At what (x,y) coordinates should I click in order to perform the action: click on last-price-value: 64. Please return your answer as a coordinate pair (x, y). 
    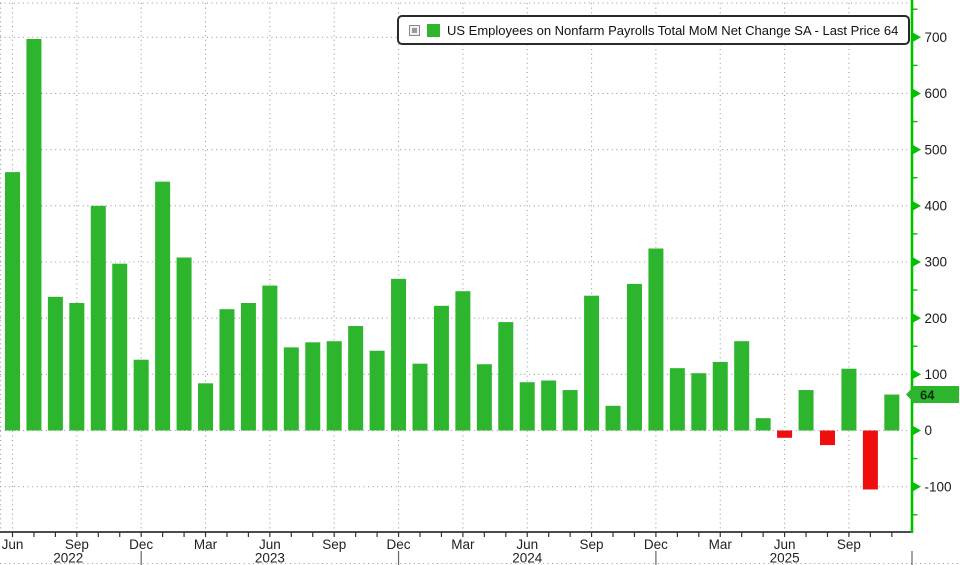
    Looking at the image, I should click on (927, 394).